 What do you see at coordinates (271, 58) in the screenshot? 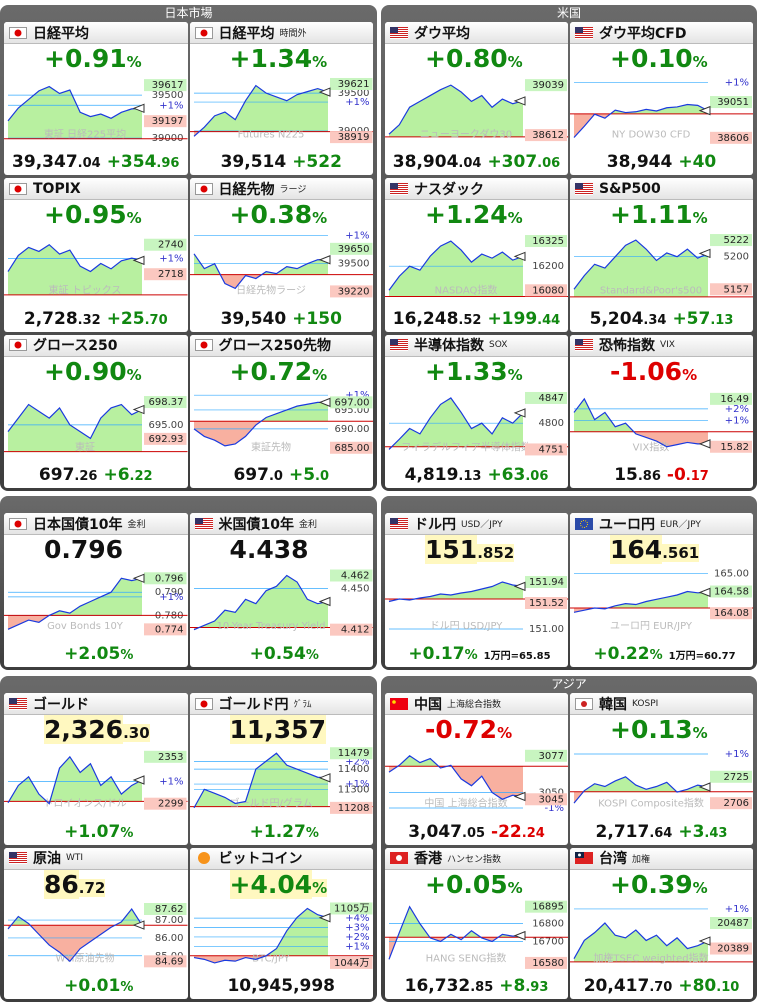
I see `headline-part: +1.34` at bounding box center [271, 58].